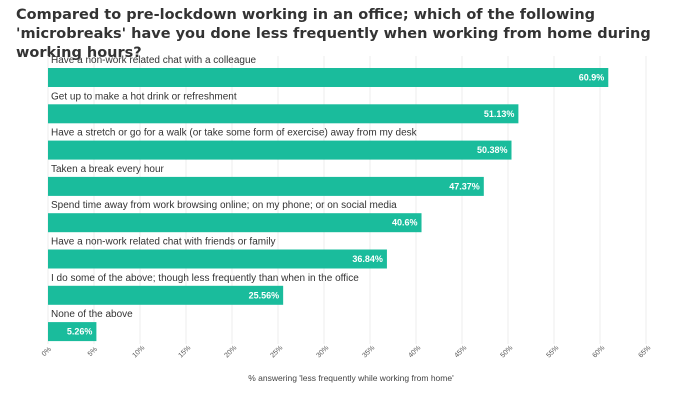 The image size is (700, 400). What do you see at coordinates (92, 314) in the screenshot?
I see `category-label: None of the above` at bounding box center [92, 314].